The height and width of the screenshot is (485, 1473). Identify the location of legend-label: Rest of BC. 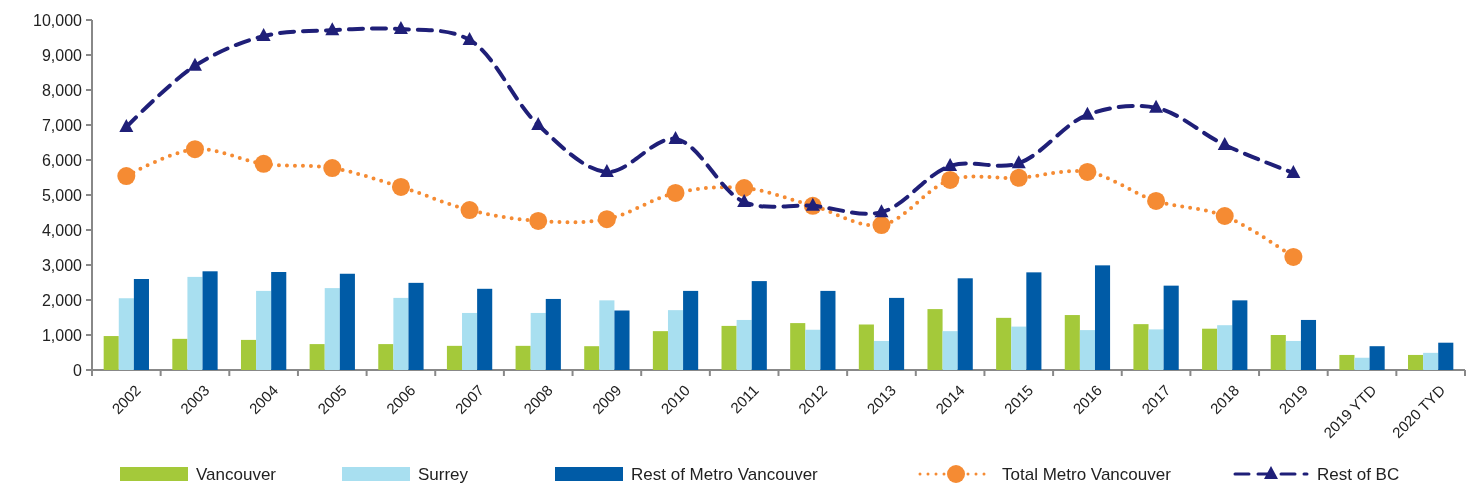
(1358, 474).